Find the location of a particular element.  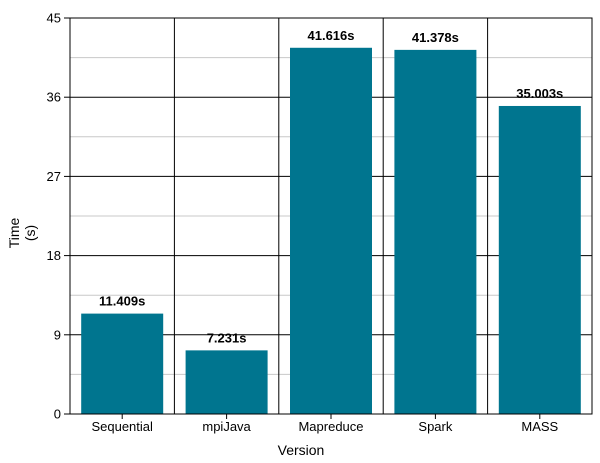

x-tick-label: mpiJava is located at coordinates (226, 426).